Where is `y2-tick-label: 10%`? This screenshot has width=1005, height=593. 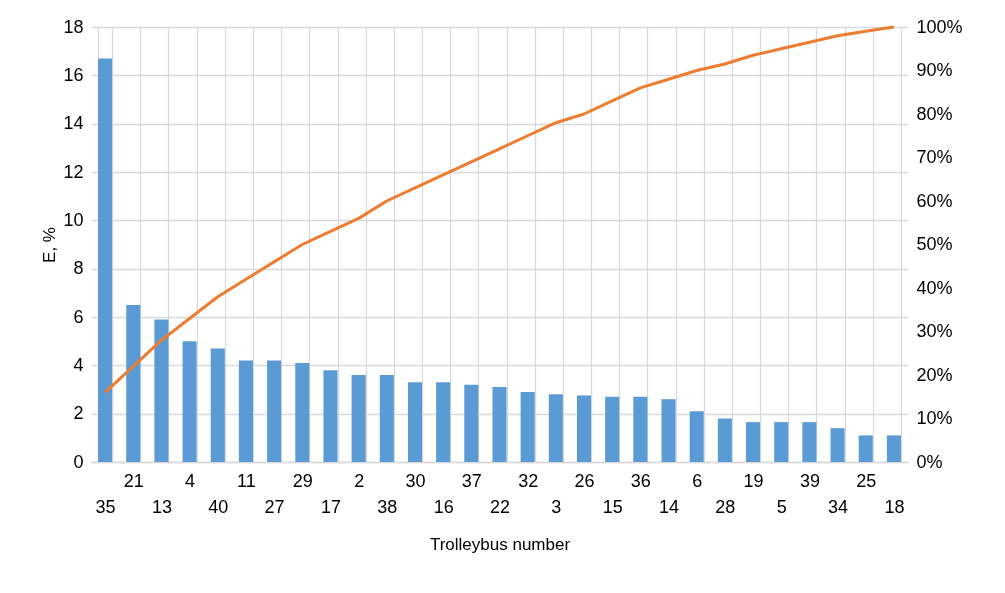 y2-tick-label: 10% is located at coordinates (934, 418).